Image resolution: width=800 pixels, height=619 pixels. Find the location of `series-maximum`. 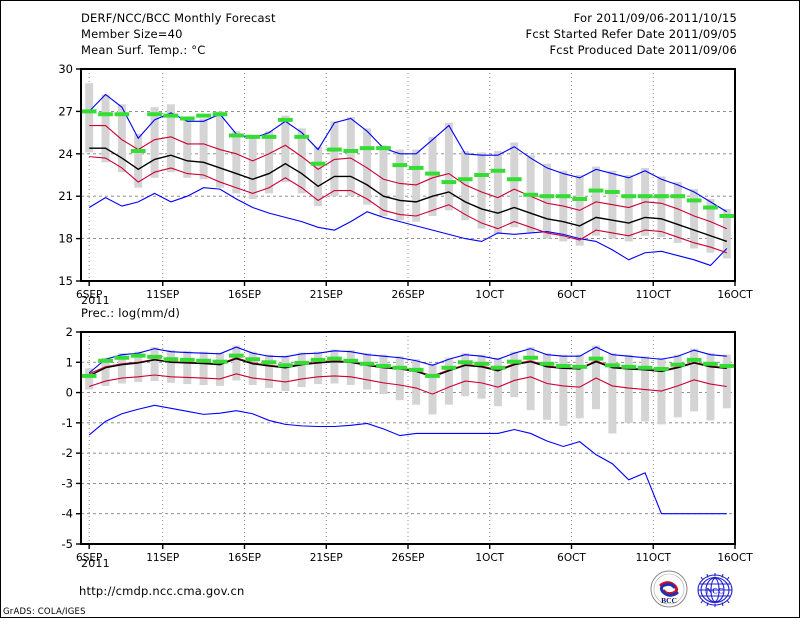

series-maximum is located at coordinates (407, 360).